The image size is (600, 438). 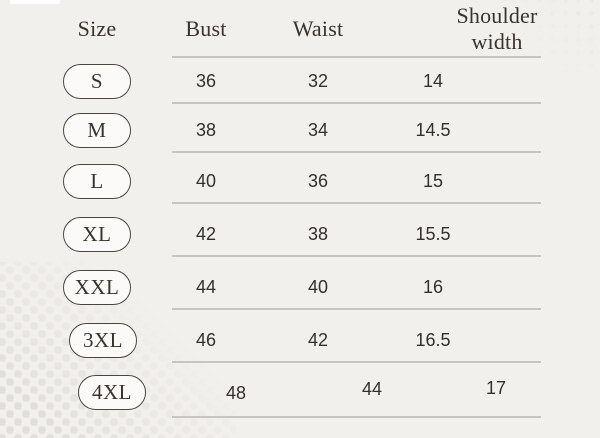 I want to click on shoulder-value: 16.5, so click(x=433, y=339).